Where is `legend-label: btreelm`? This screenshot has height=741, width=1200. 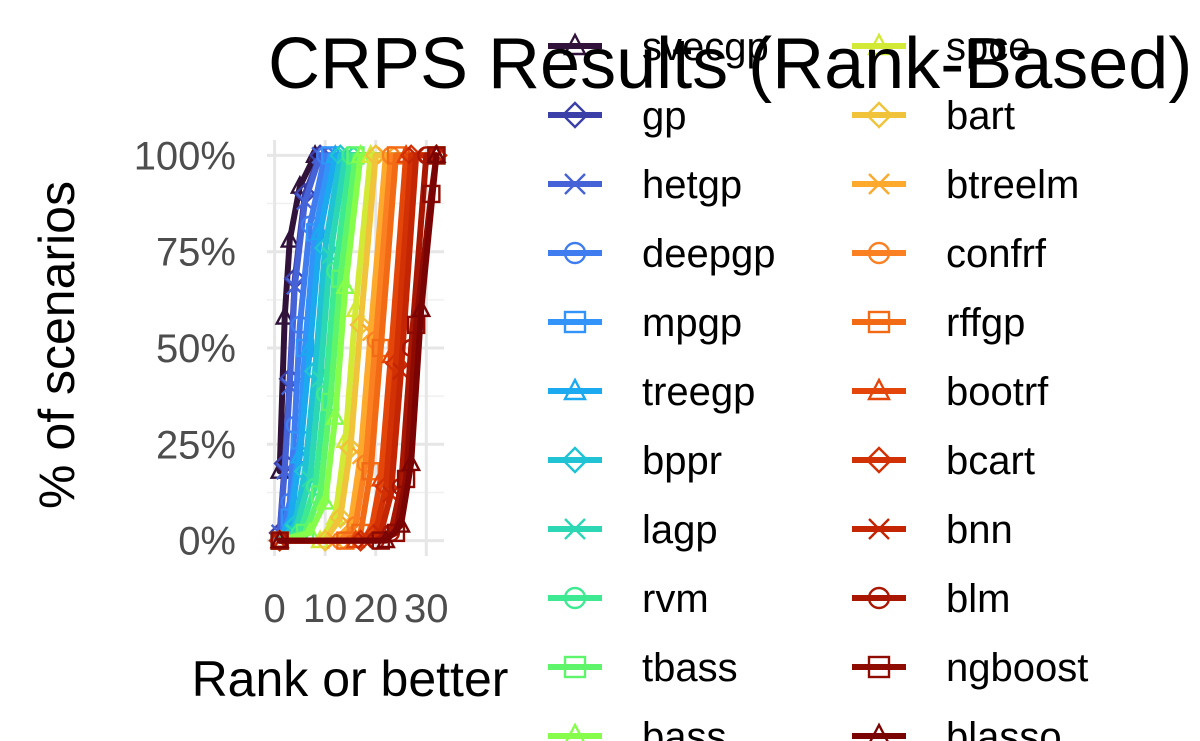 legend-label: btreelm is located at coordinates (1012, 185).